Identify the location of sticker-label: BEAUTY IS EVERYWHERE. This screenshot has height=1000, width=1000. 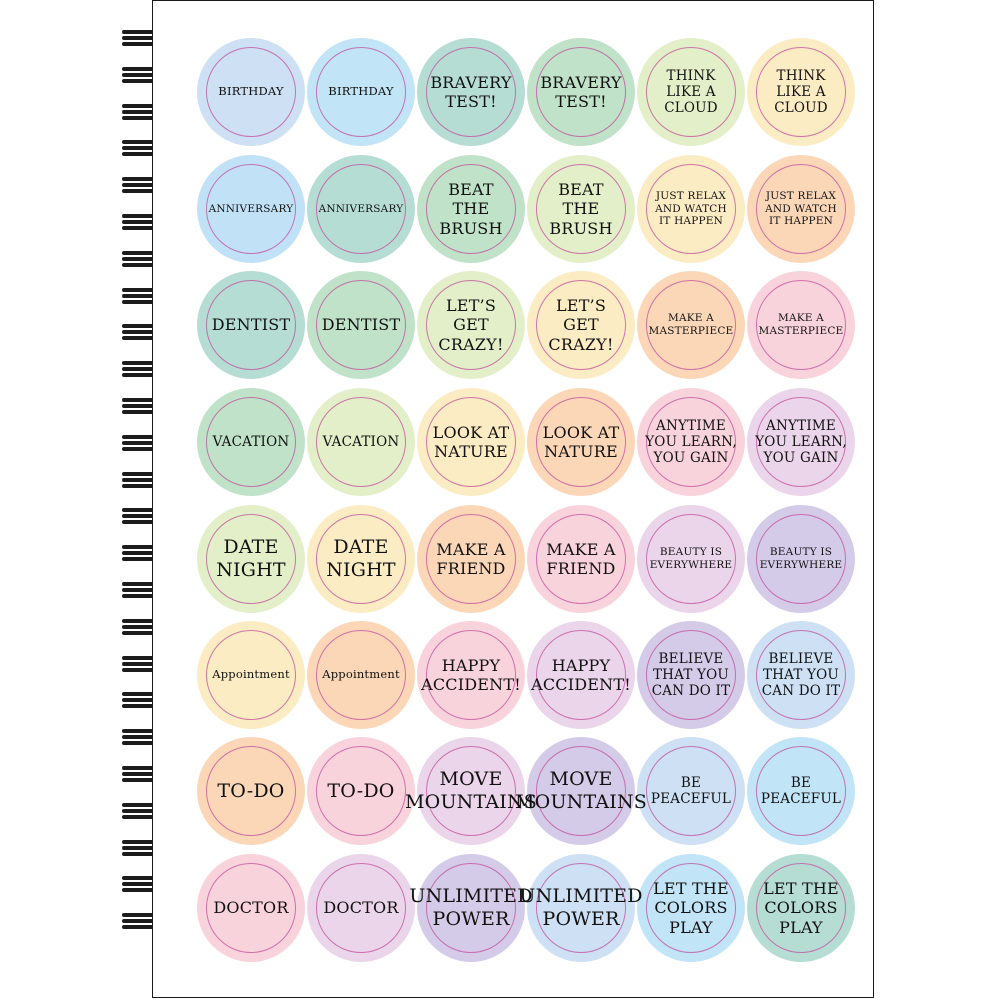
(801, 558).